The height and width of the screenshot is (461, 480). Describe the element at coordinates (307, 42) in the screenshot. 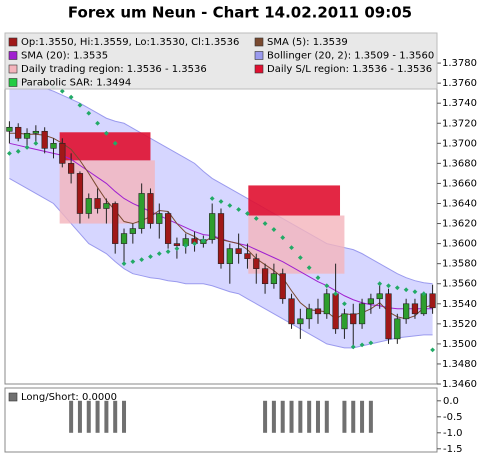

I see `legend-label: SMA (5): 1.3539` at that location.